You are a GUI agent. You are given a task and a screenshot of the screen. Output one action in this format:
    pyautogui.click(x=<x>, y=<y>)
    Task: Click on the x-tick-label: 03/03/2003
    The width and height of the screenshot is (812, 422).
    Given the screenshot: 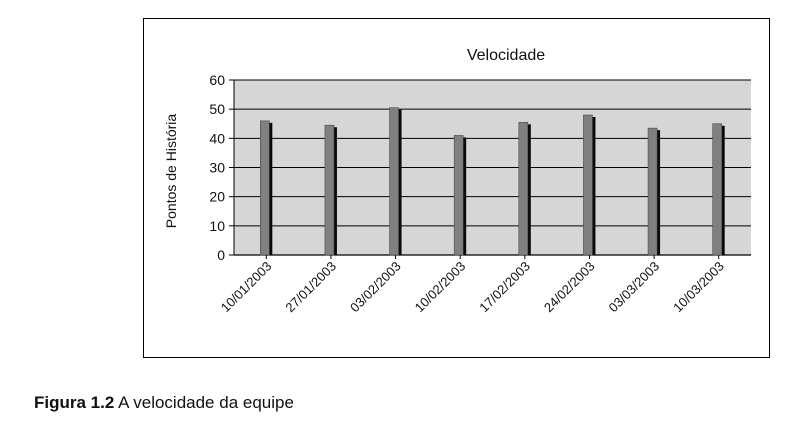 What is the action you would take?
    pyautogui.click(x=634, y=287)
    